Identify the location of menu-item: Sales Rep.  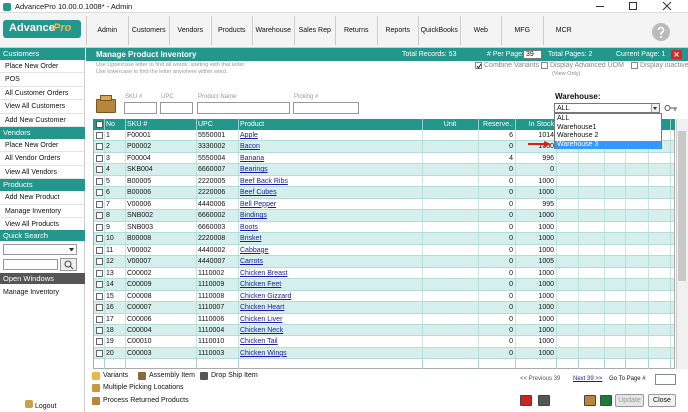
(315, 30).